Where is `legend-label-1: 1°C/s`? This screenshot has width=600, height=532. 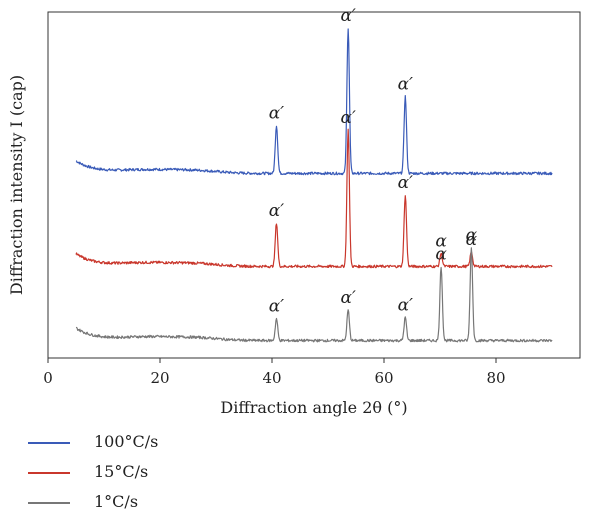 legend-label-1: 1°C/s is located at coordinates (116, 501).